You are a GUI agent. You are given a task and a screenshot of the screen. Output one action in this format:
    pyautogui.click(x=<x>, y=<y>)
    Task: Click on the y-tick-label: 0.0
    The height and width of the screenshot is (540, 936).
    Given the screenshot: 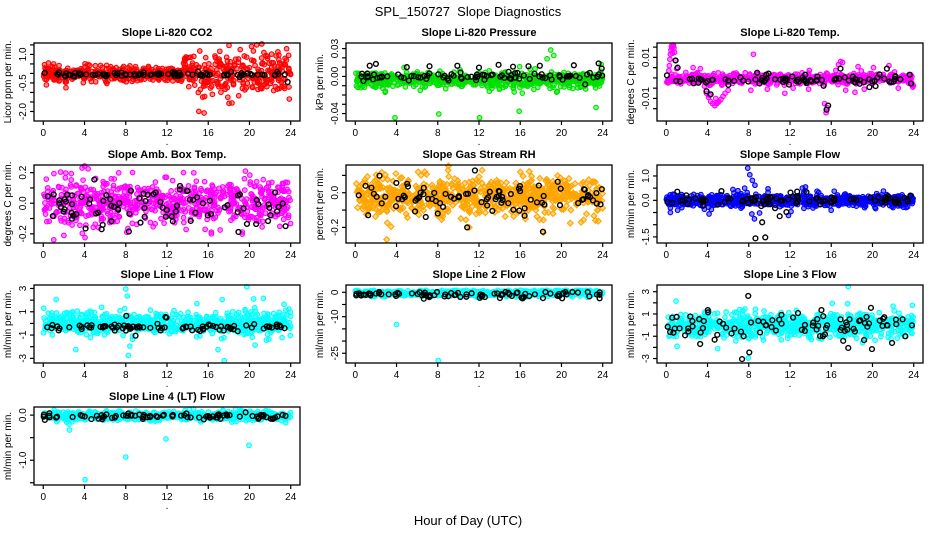 What is the action you would take?
    pyautogui.click(x=646, y=200)
    